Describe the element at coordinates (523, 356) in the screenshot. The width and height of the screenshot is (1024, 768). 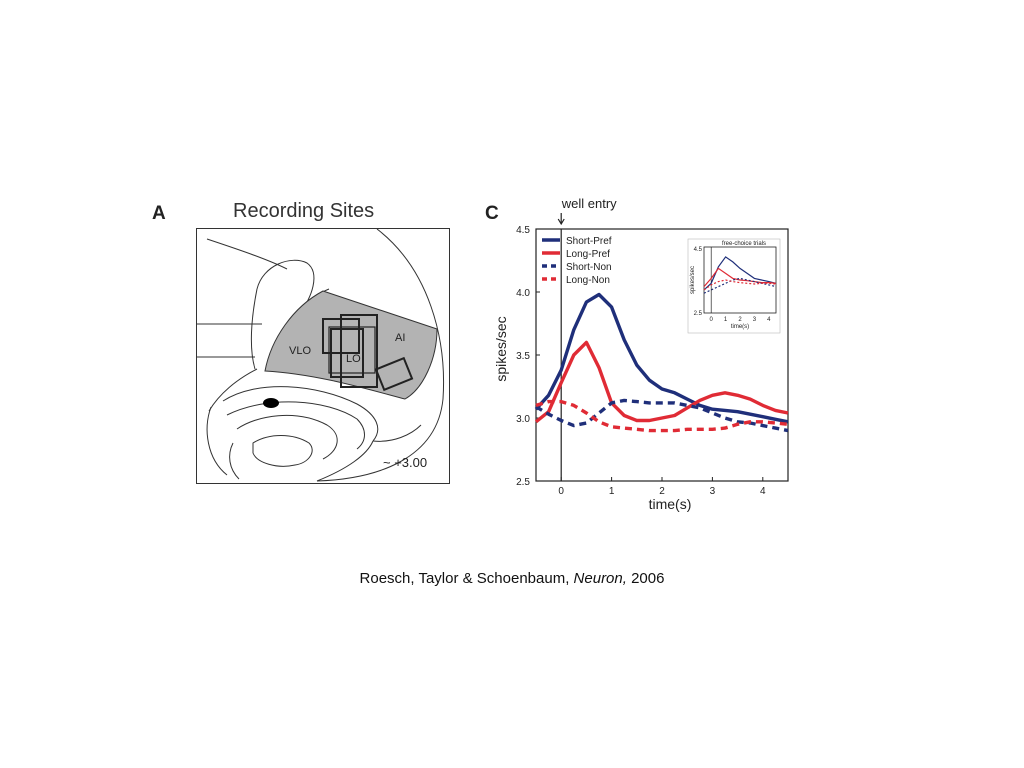
I see `y-tick-label: 3.5` at that location.